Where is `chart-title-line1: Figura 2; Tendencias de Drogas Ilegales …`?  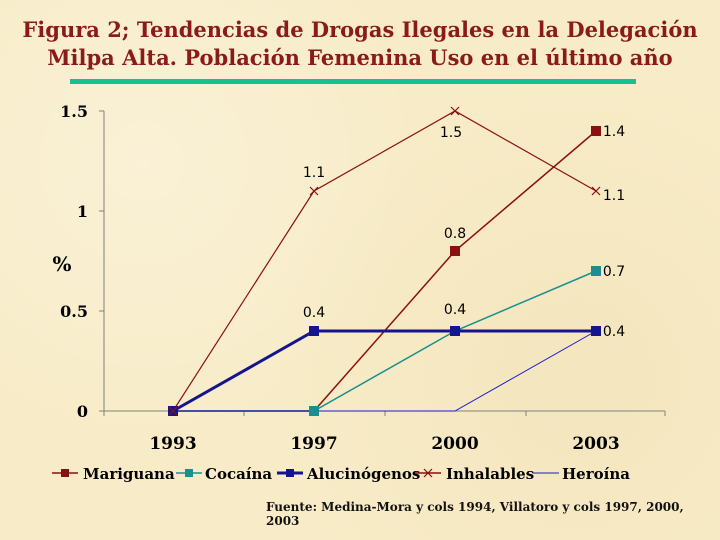 chart-title-line1: Figura 2; Tendencias de Drogas Ilegales … is located at coordinates (360, 29).